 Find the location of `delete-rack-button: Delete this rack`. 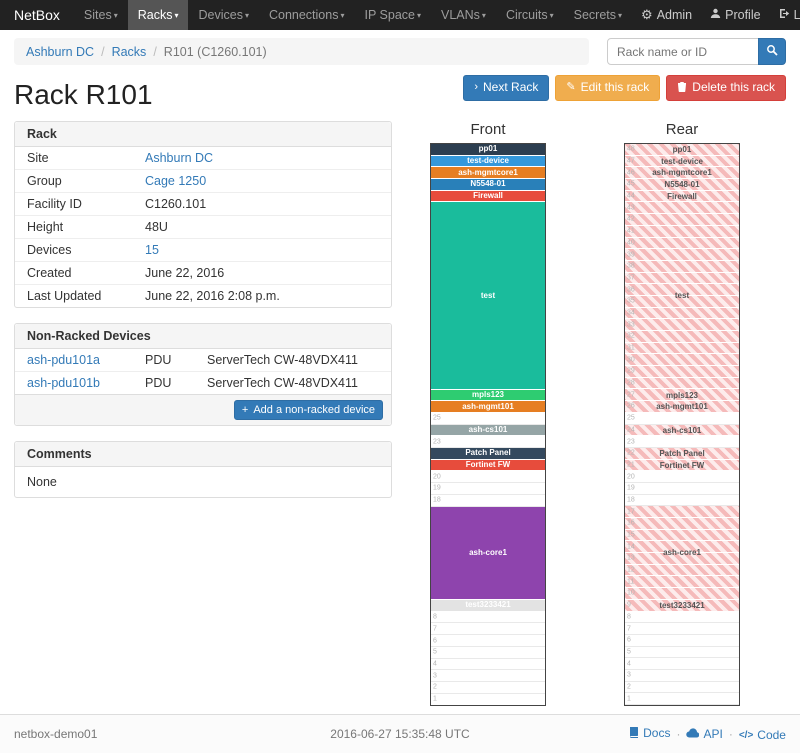

delete-rack-button: Delete this rack is located at coordinates (726, 88).